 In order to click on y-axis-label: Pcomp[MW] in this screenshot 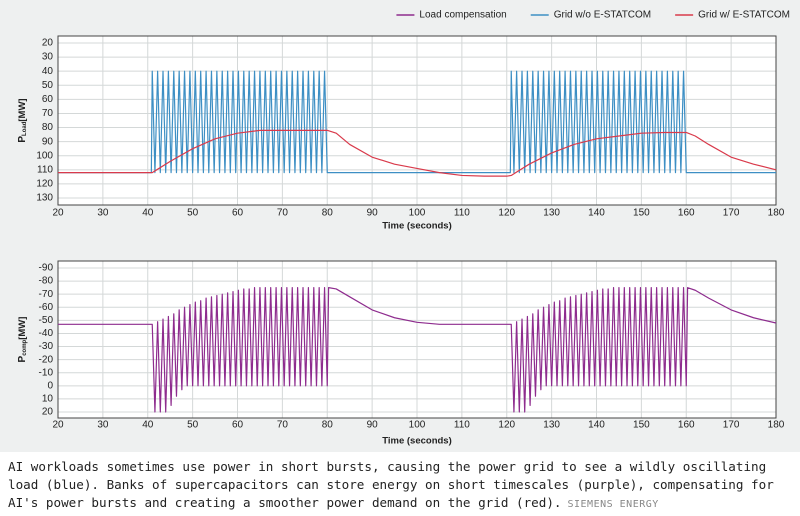, I will do `click(22, 340)`.